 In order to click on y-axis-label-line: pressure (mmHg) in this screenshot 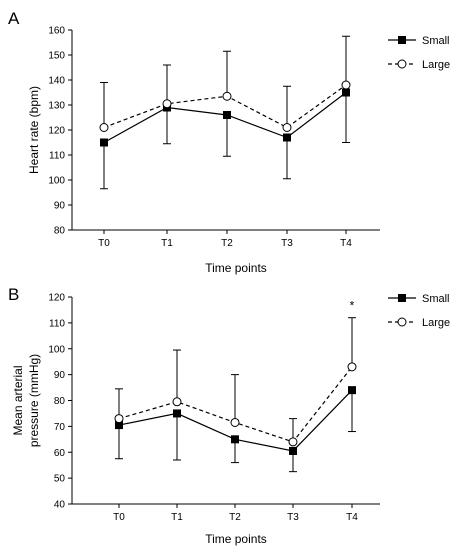, I will do `click(34, 400)`.